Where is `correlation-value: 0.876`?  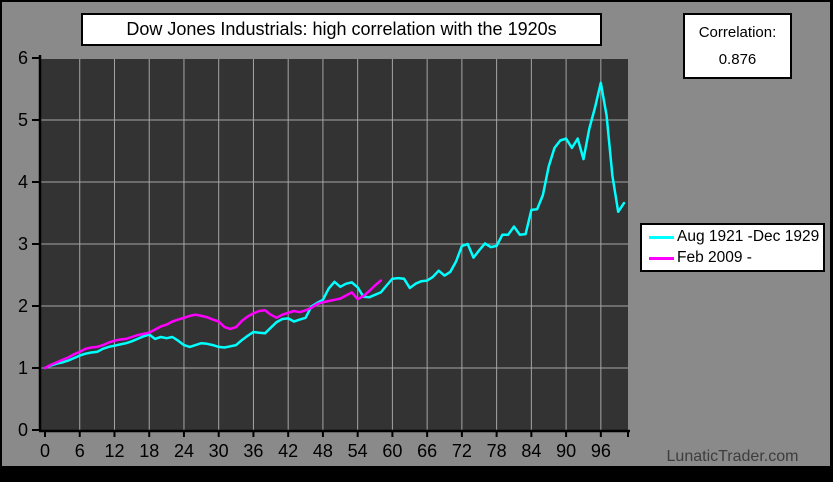 correlation-value: 0.876 is located at coordinates (737, 59).